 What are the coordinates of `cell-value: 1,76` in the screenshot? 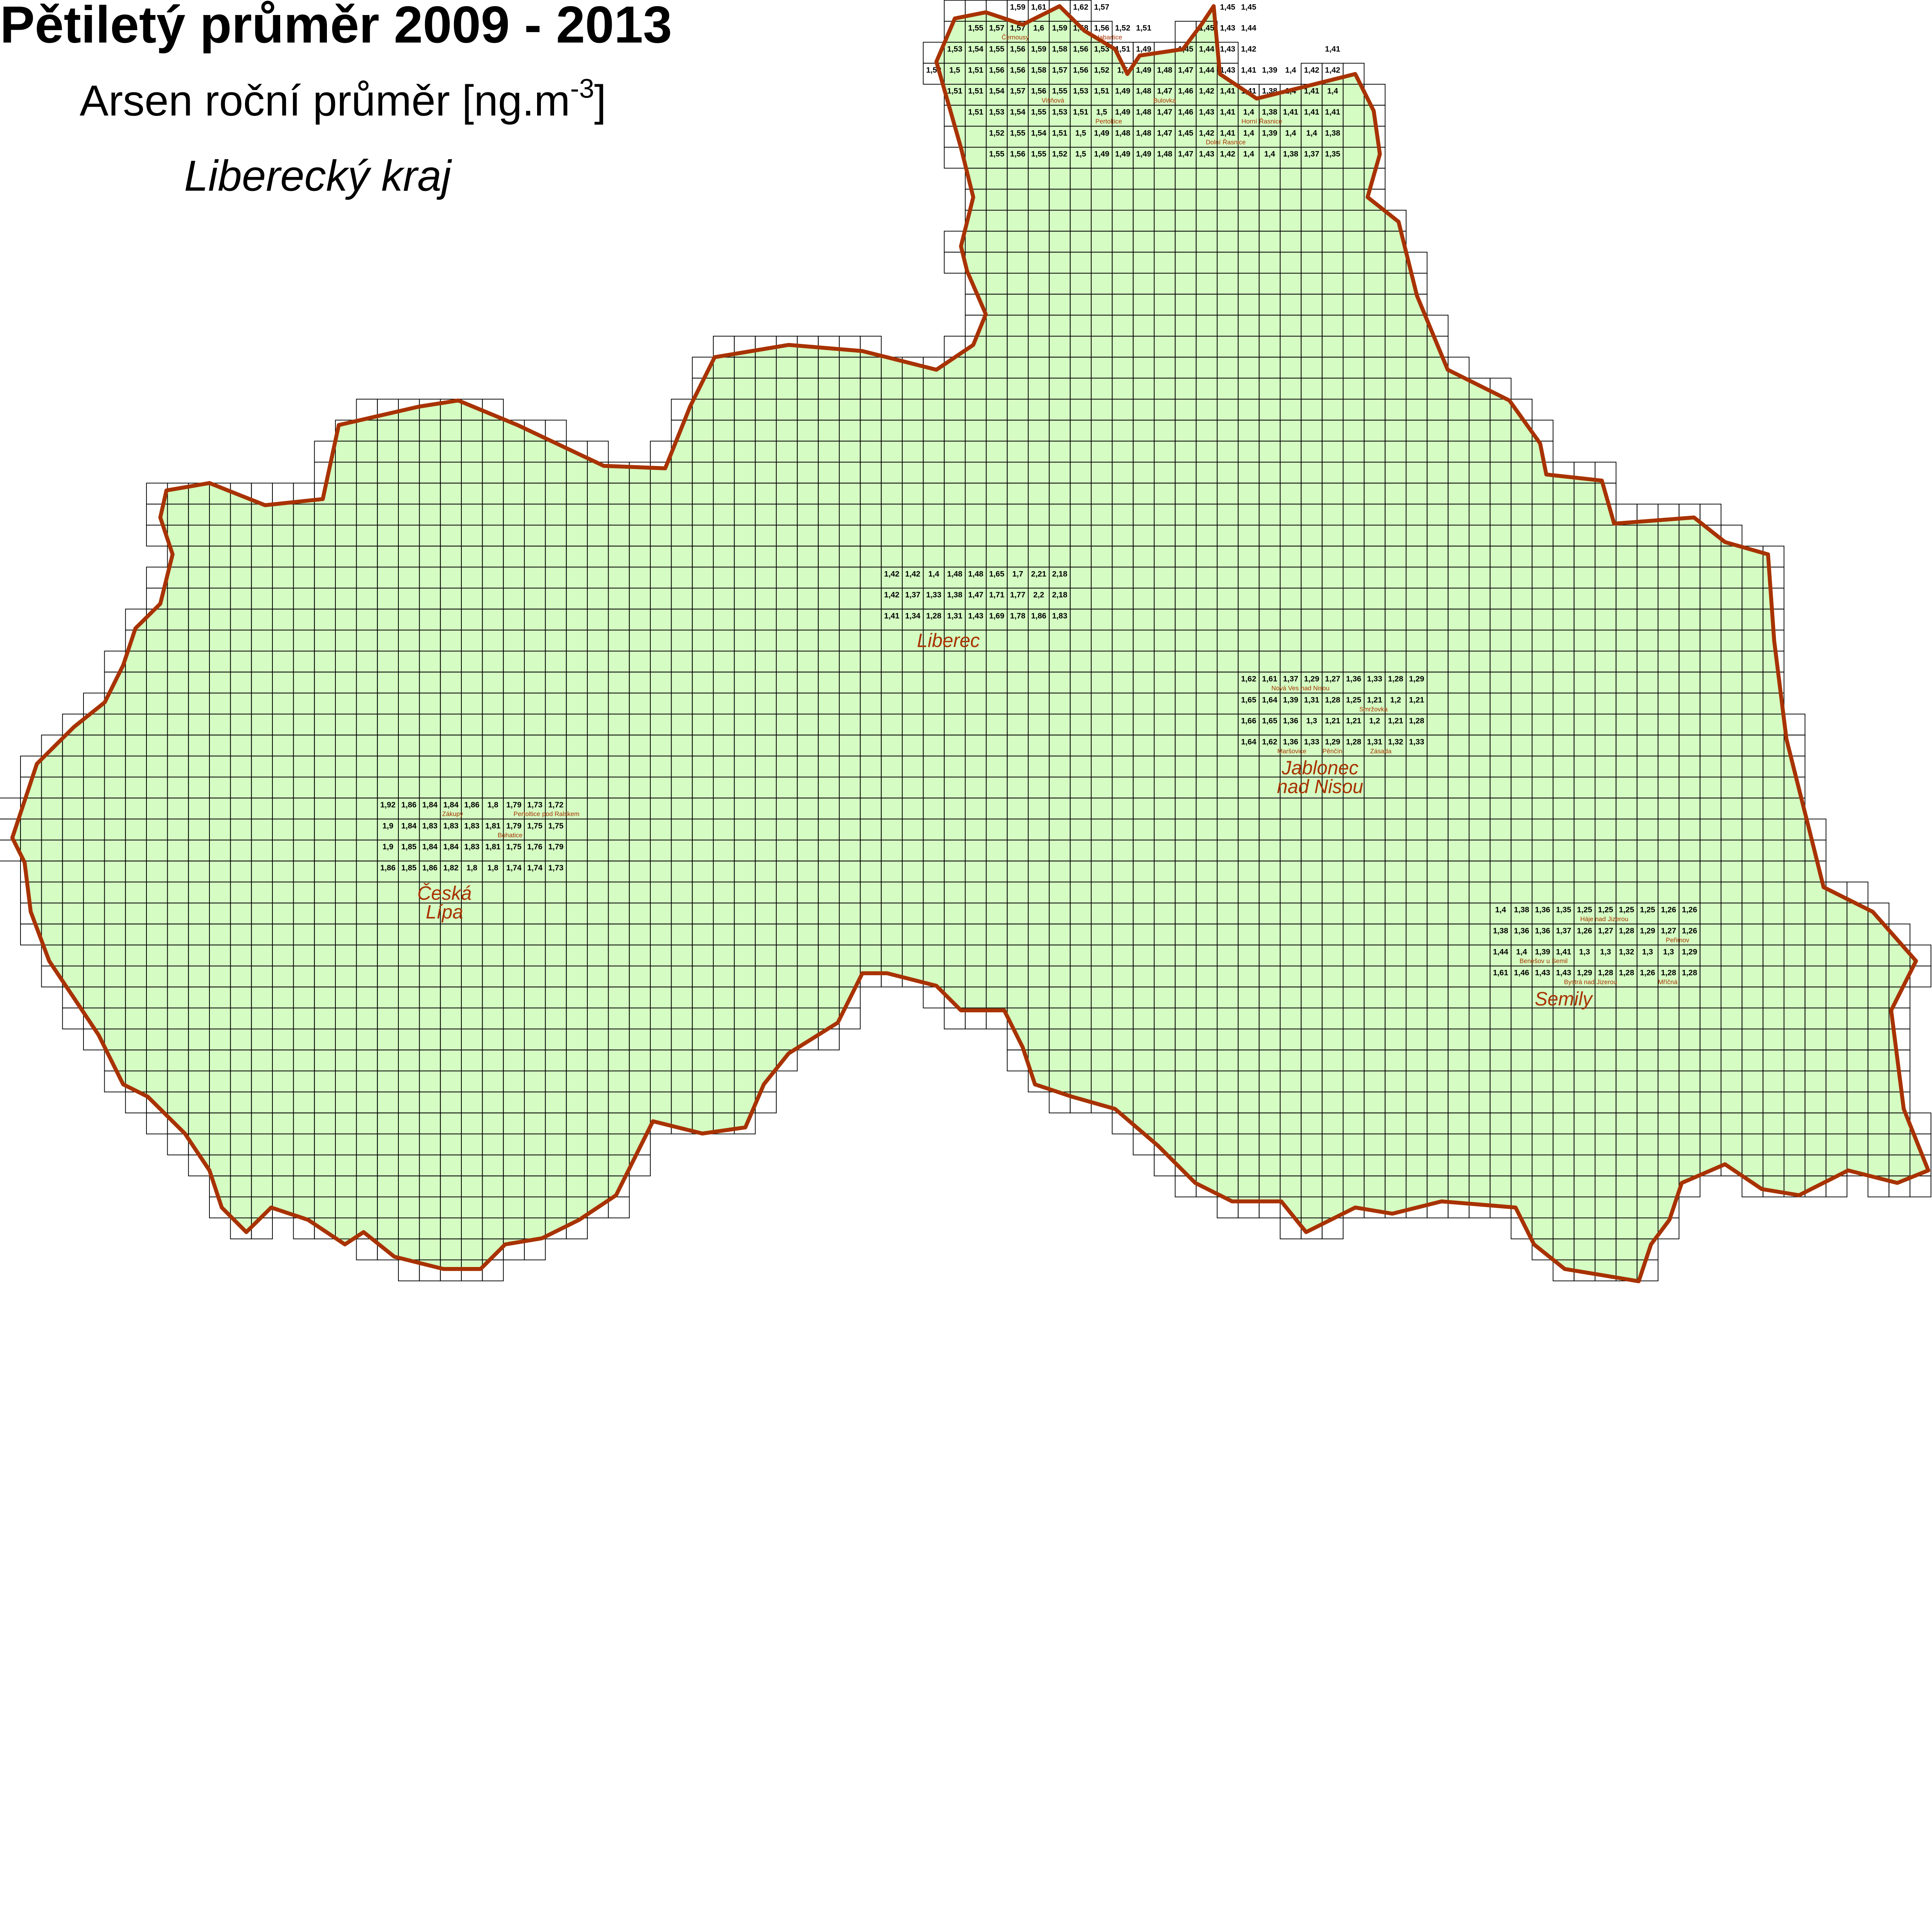 It's located at (535, 847).